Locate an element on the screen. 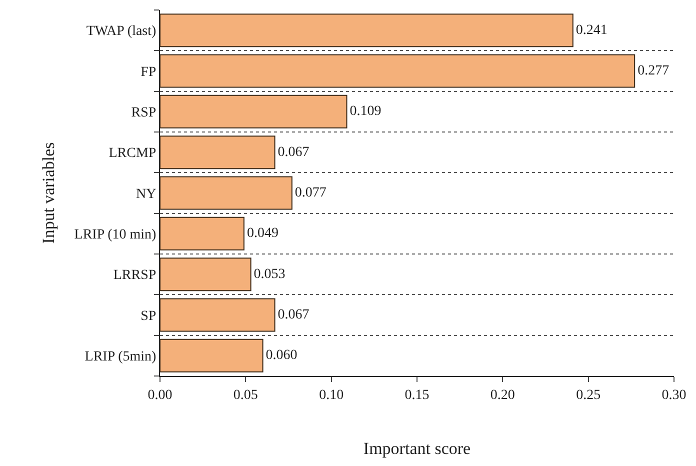 Image resolution: width=696 pixels, height=466 pixels. data-label: 0.053 is located at coordinates (270, 274).